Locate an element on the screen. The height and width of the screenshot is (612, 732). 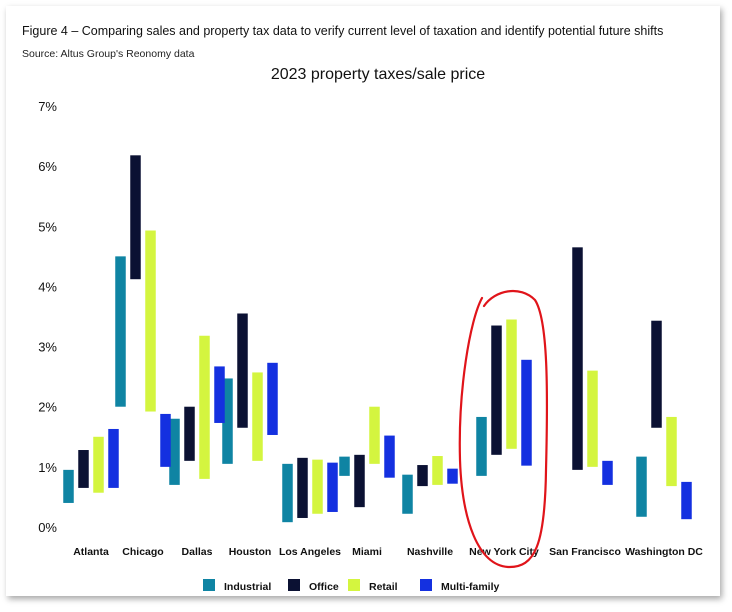
bar-retail-nashville is located at coordinates (437, 470).